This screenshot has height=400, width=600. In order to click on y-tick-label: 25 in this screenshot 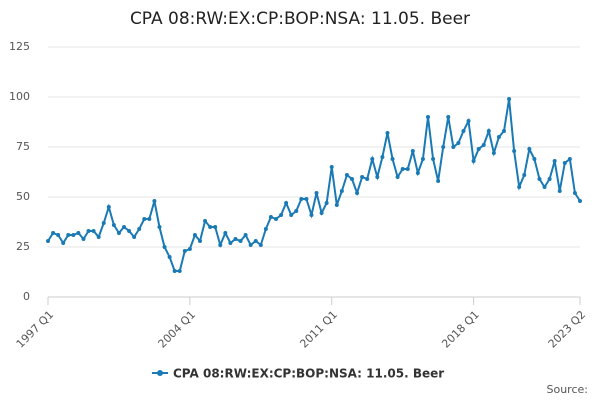, I will do `click(23, 246)`.